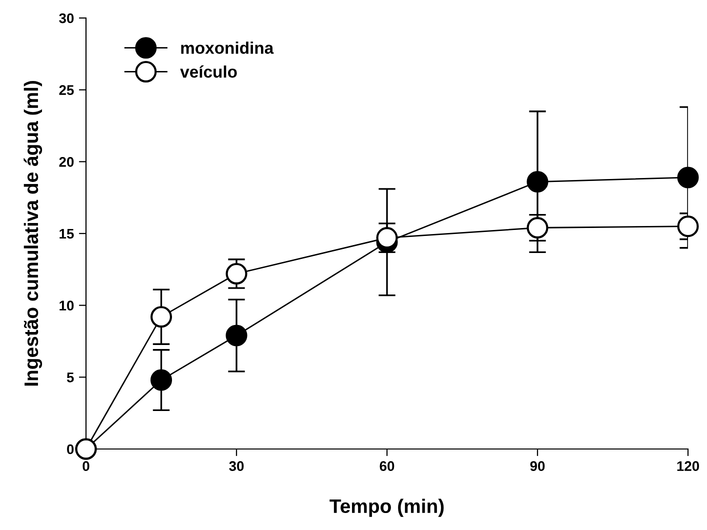  What do you see at coordinates (70, 449) in the screenshot?
I see `y-tick-label: 0` at bounding box center [70, 449].